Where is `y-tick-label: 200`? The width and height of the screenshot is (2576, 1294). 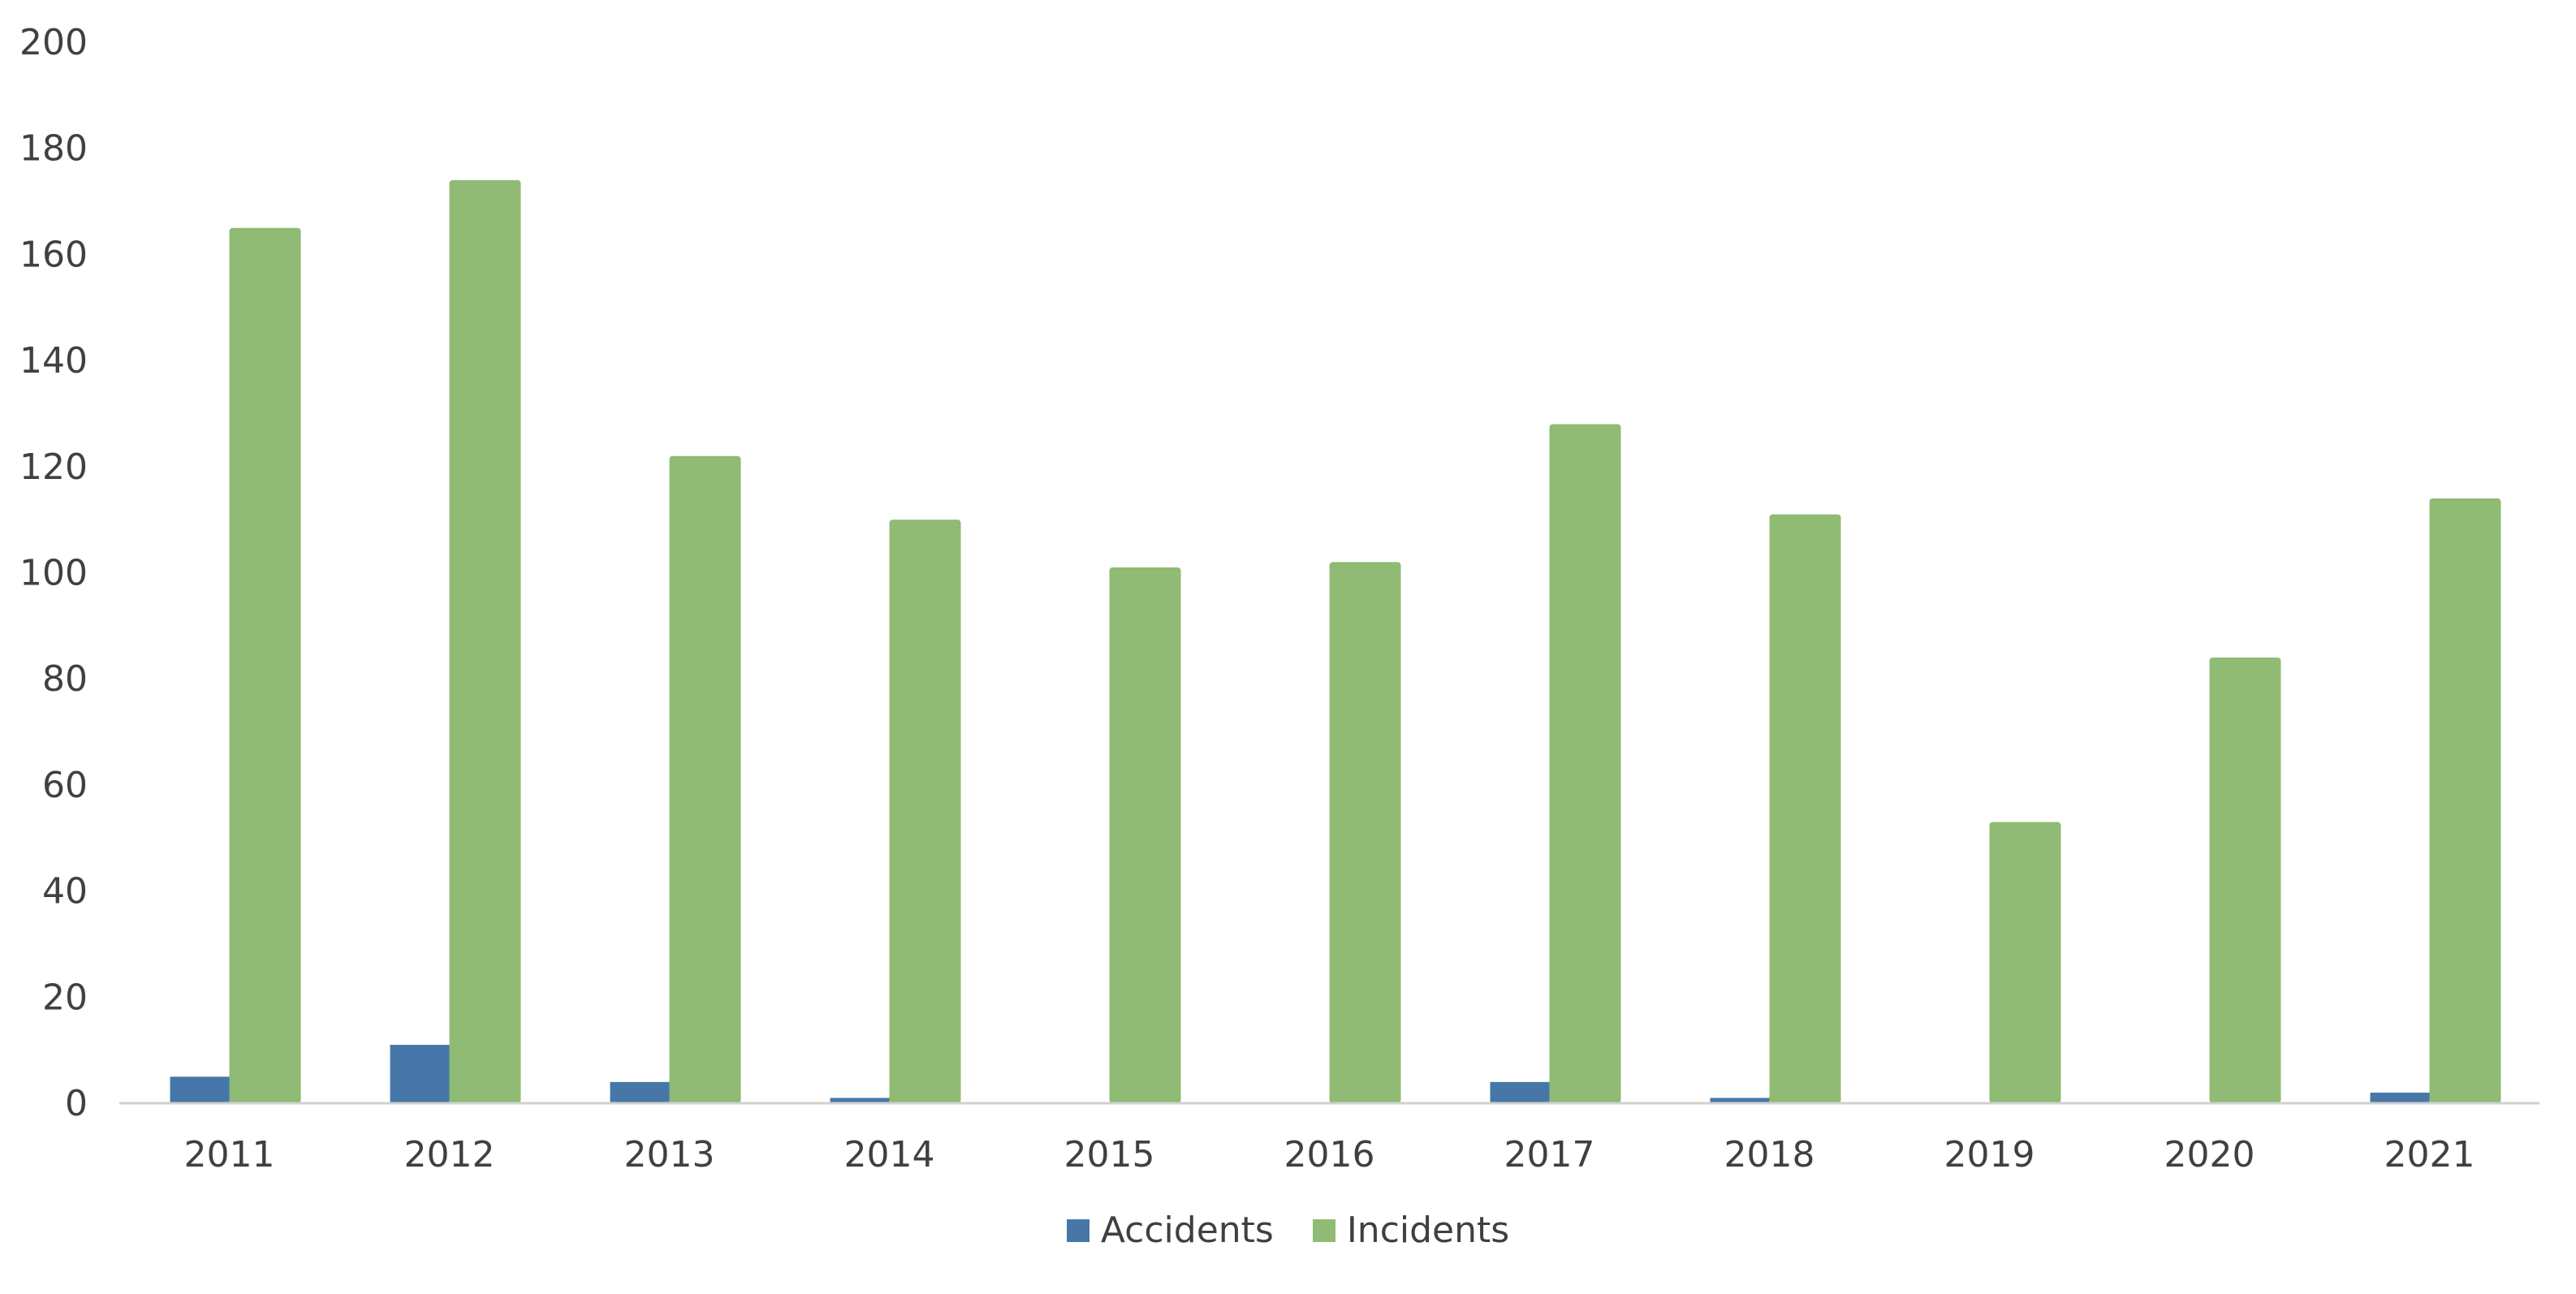 y-tick-label: 200 is located at coordinates (53, 42).